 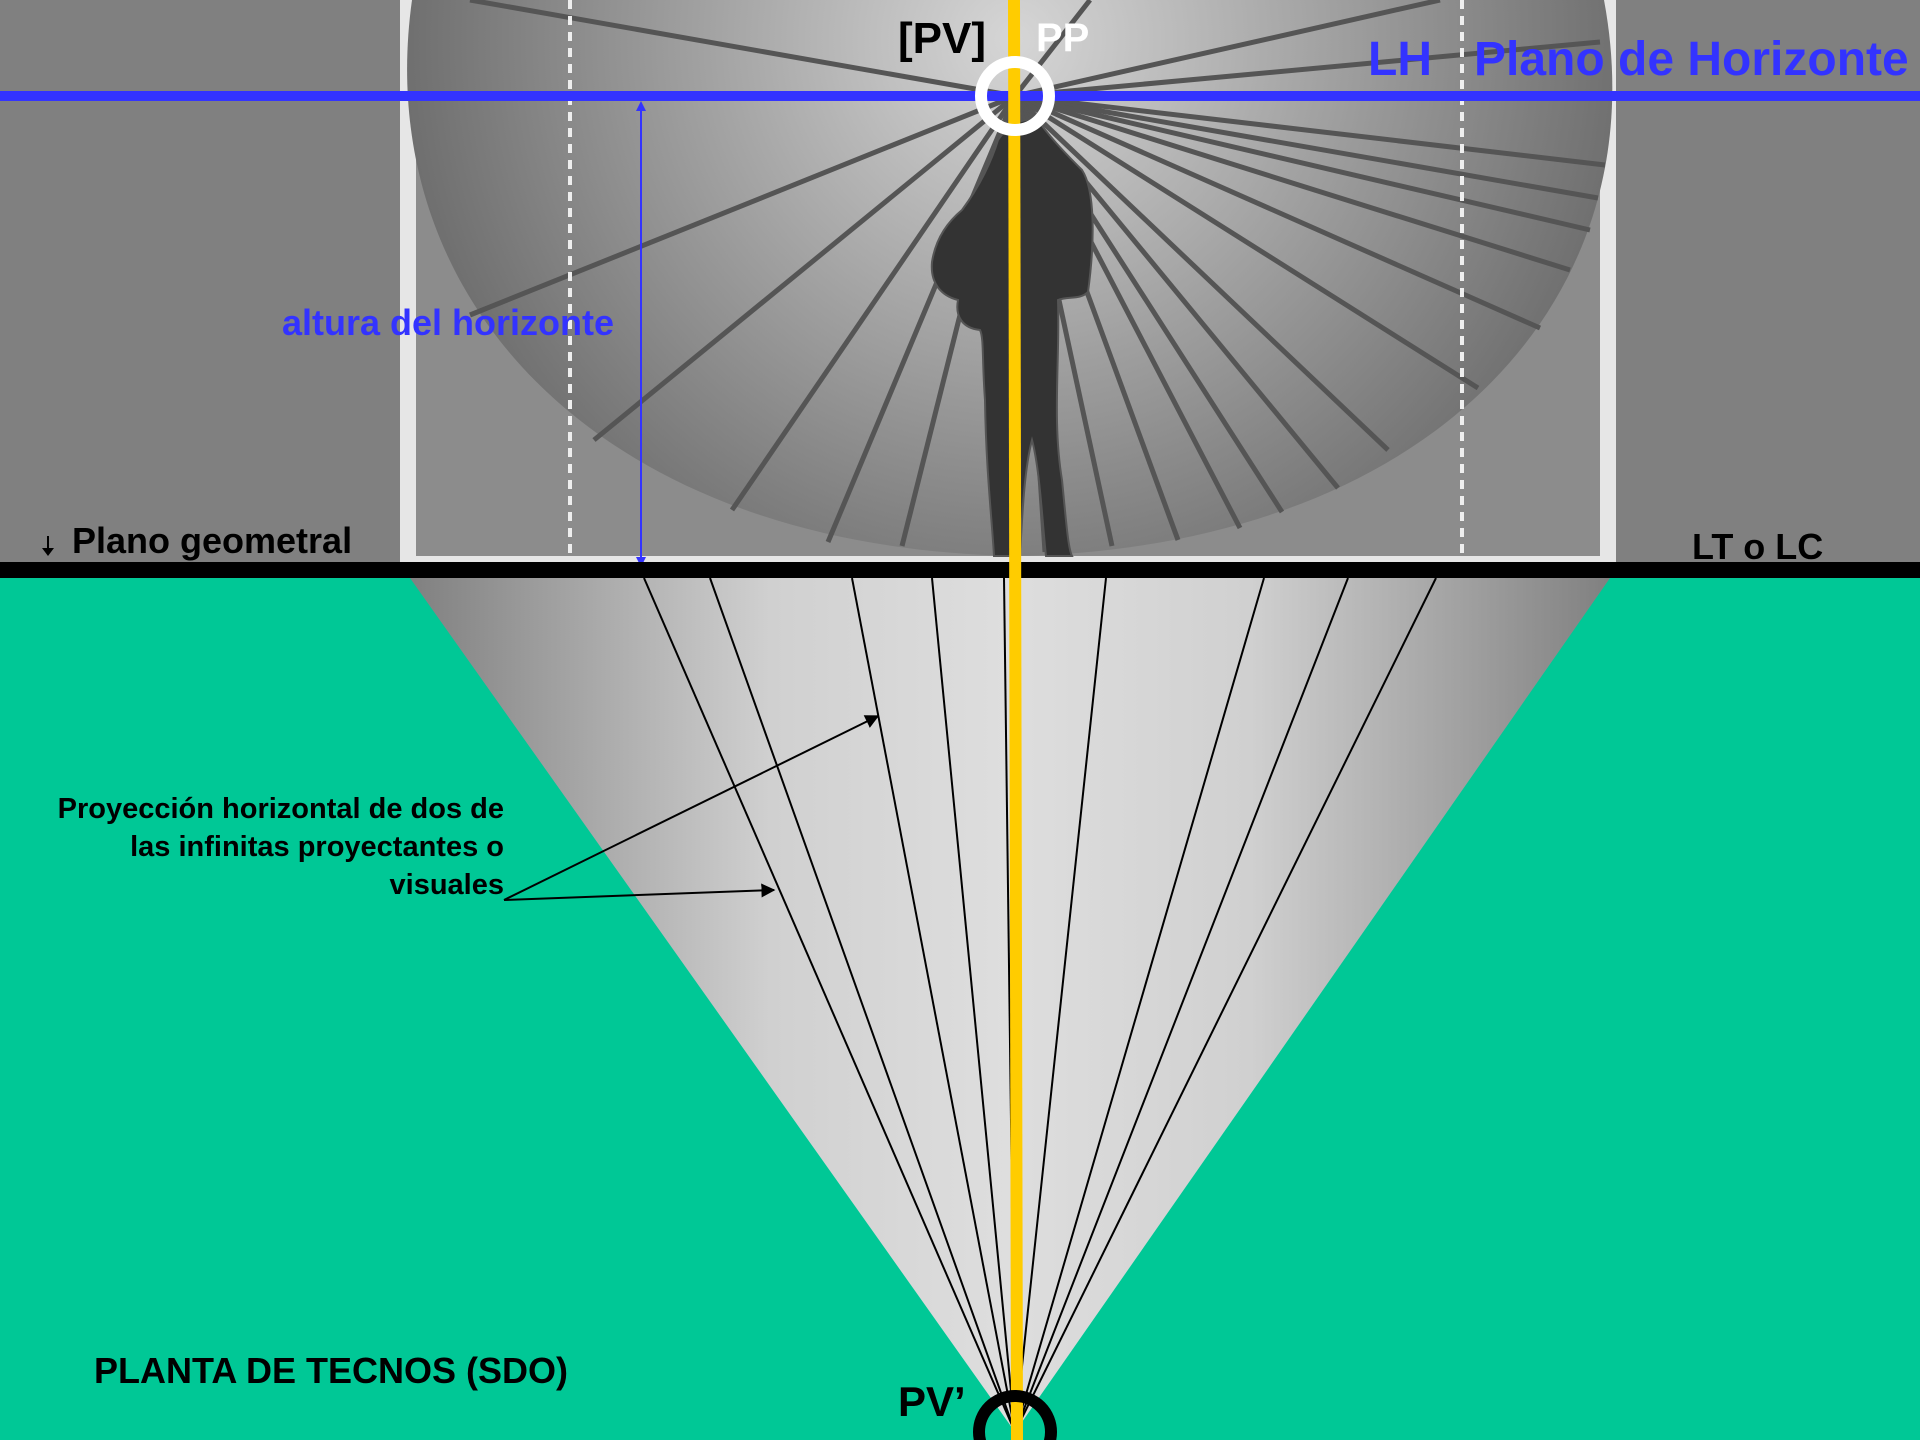 I want to click on plano-geometral-arrow-icon, so click(x=48, y=552).